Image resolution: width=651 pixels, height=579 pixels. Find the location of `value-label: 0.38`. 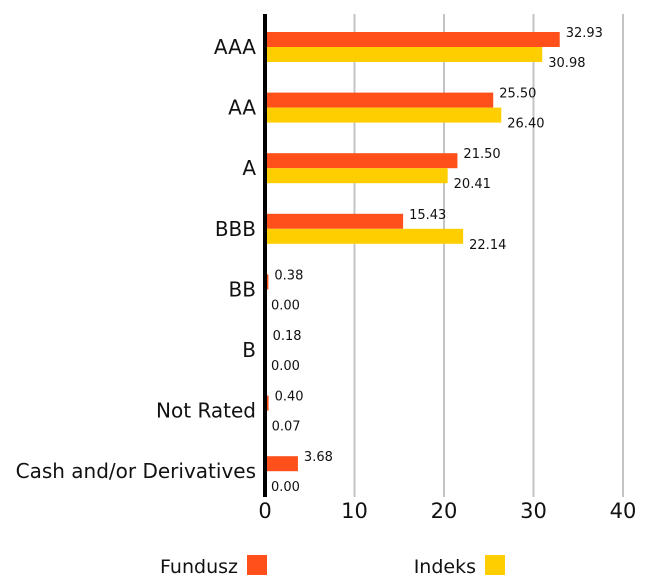

value-label: 0.38 is located at coordinates (288, 275).